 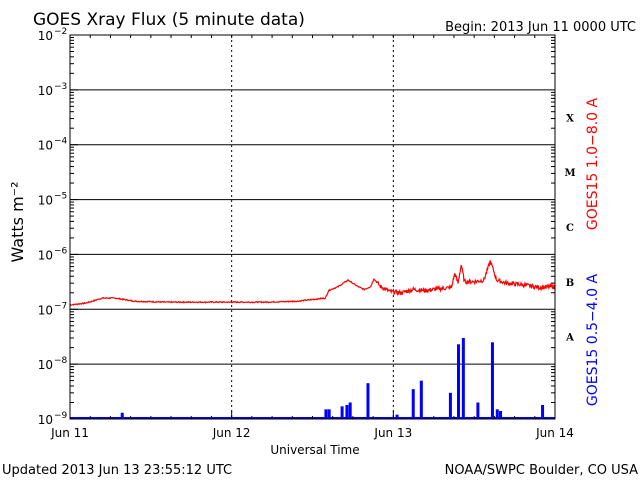 I want to click on y-tick-exponent: −8, so click(x=61, y=361).